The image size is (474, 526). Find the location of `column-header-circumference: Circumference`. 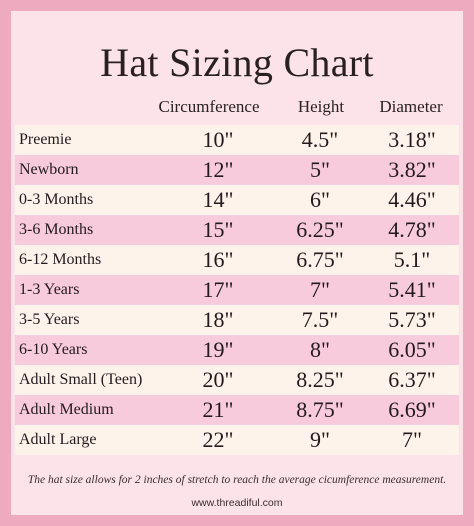

column-header-circumference: Circumference is located at coordinates (209, 106).